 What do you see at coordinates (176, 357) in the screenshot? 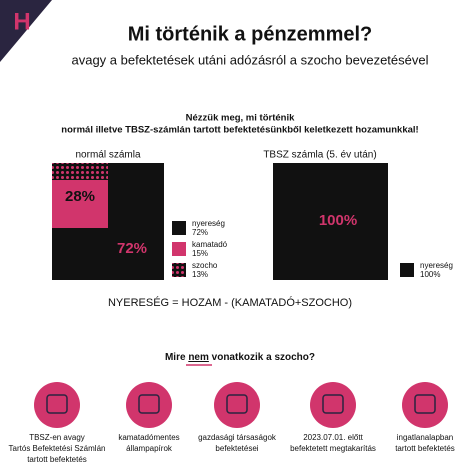
I see `q-part: Mire` at bounding box center [176, 357].